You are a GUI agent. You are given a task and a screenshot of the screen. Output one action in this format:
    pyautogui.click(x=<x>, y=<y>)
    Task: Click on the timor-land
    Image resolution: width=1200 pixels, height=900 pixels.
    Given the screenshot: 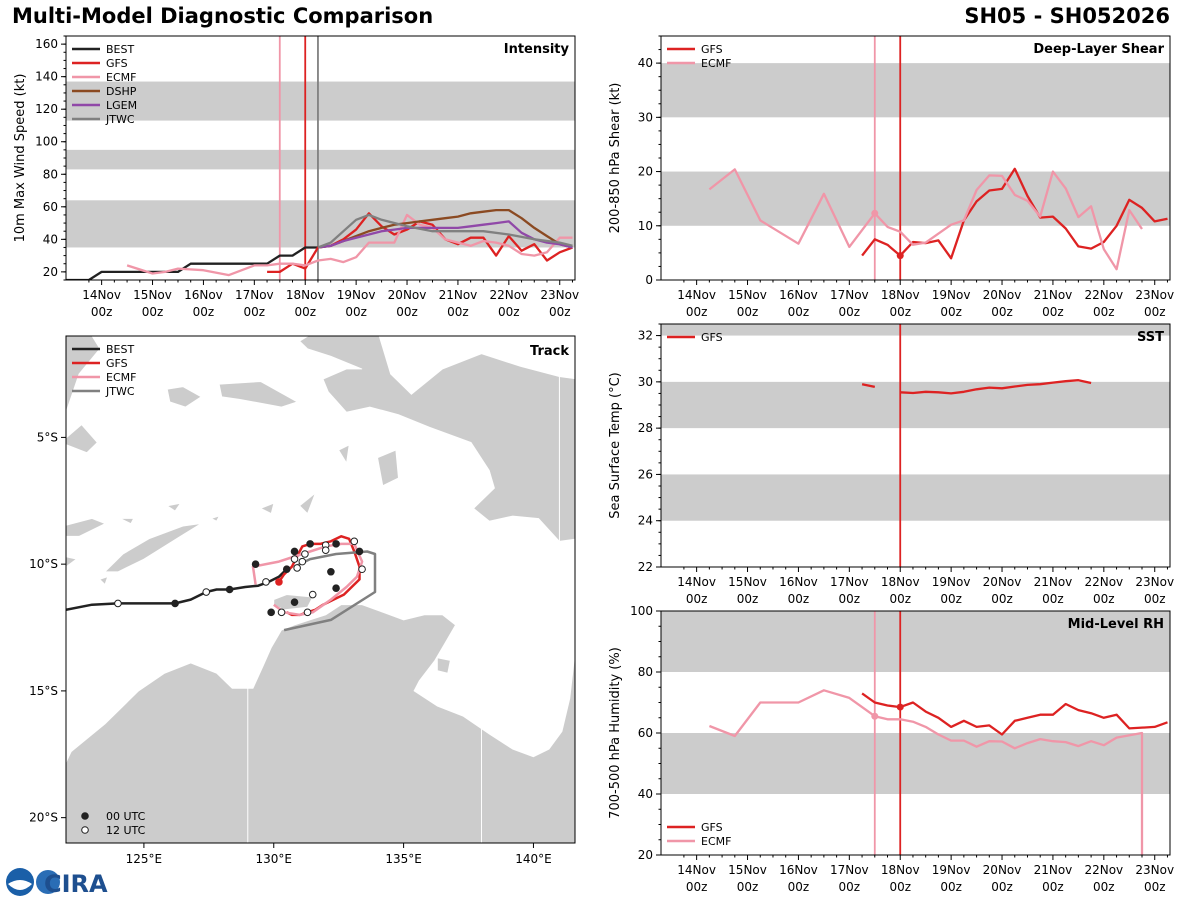 What is the action you would take?
    pyautogui.click(x=153, y=548)
    